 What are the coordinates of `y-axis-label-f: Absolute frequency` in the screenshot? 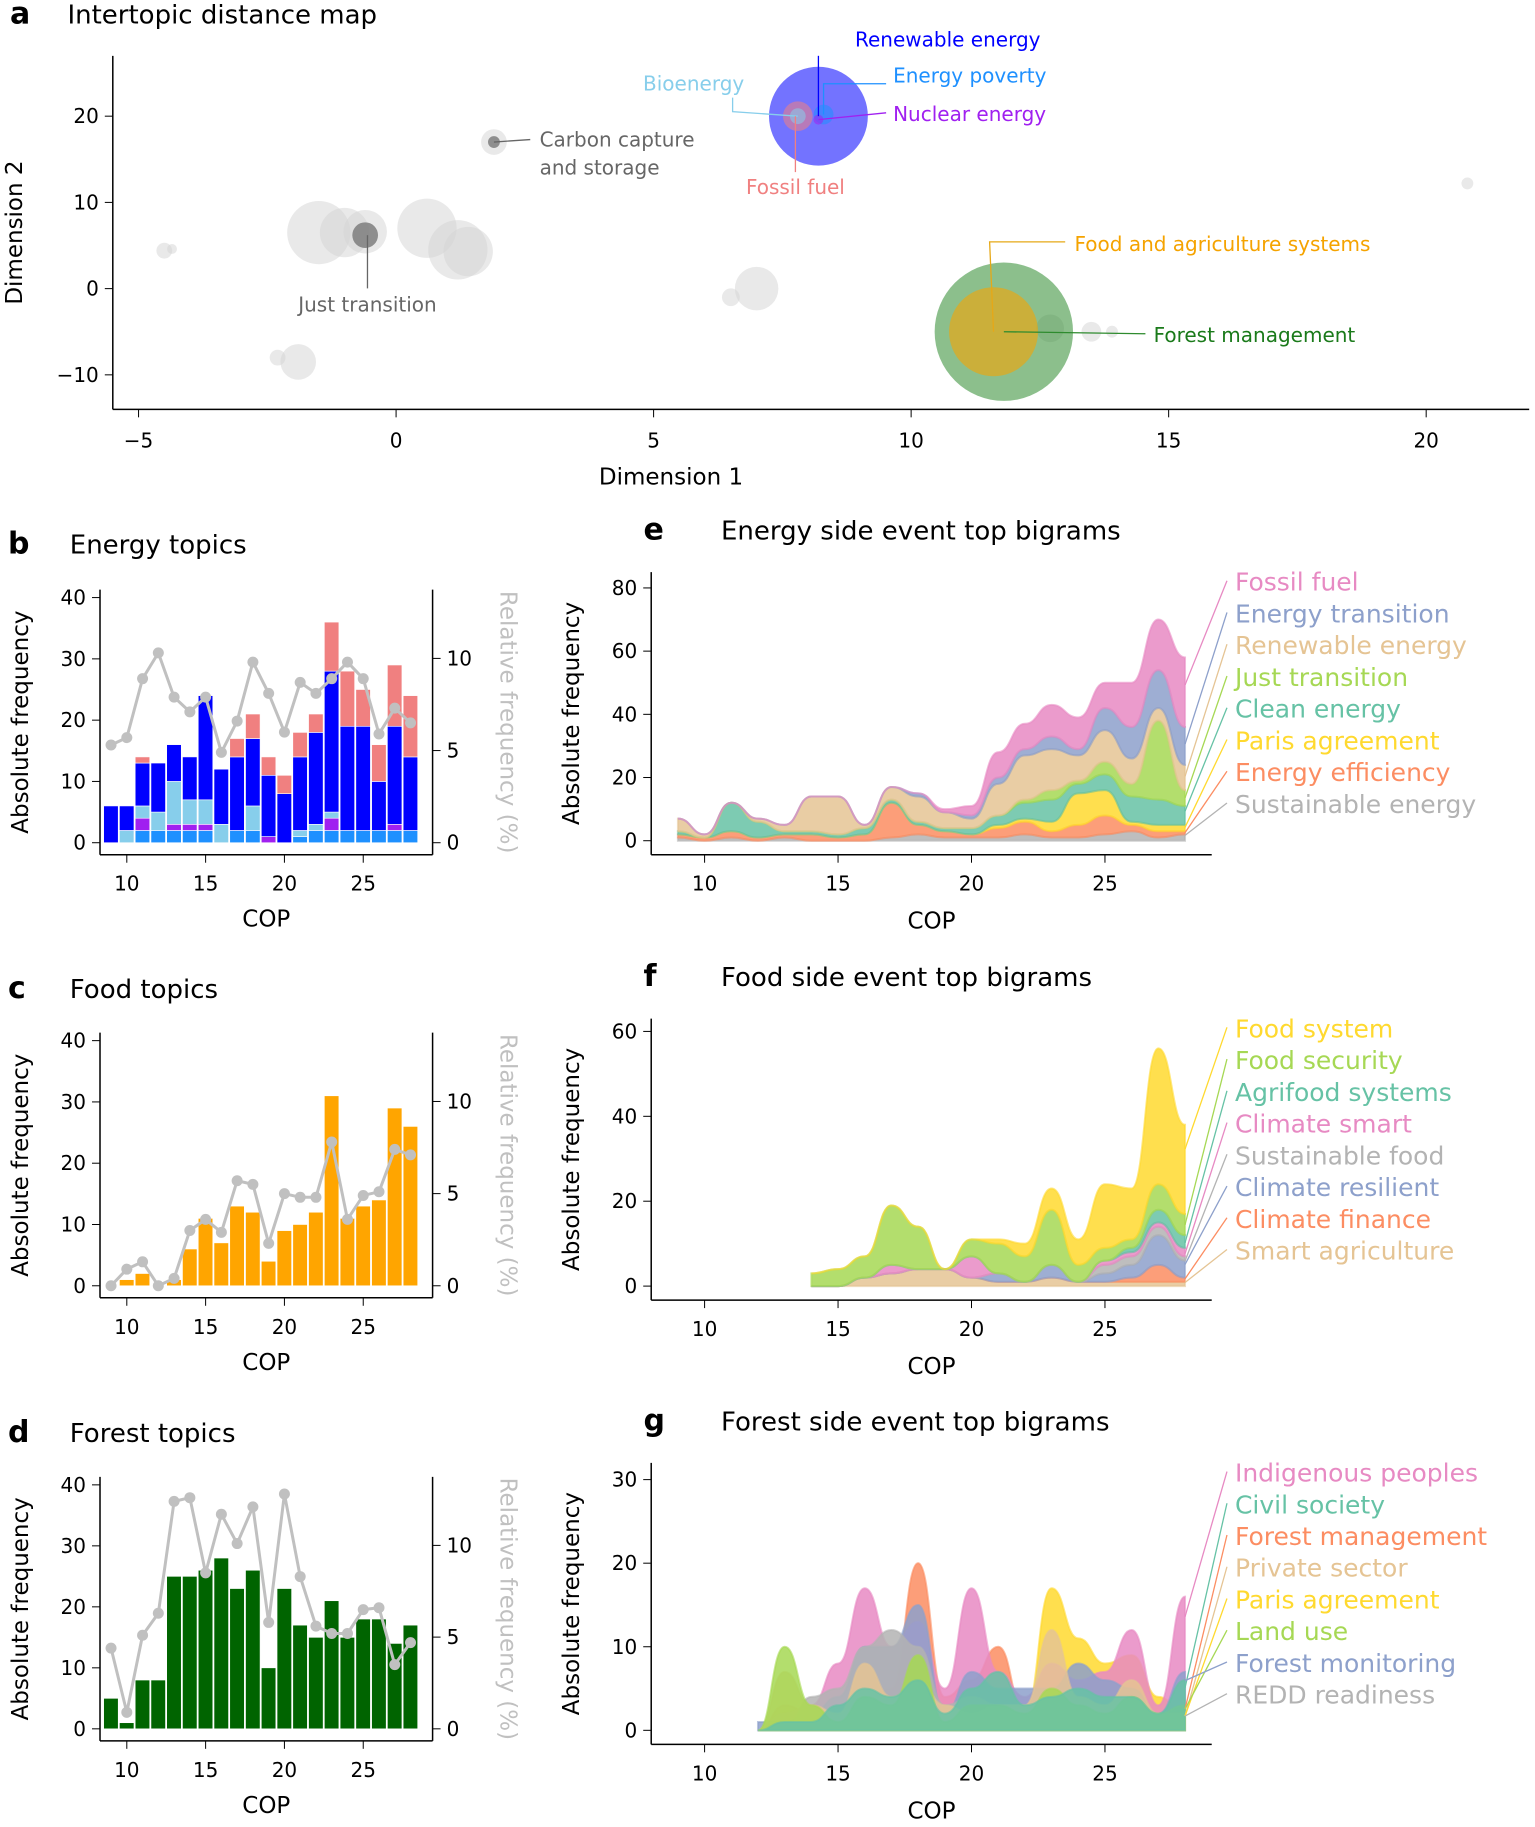 It's located at (572, 1159).